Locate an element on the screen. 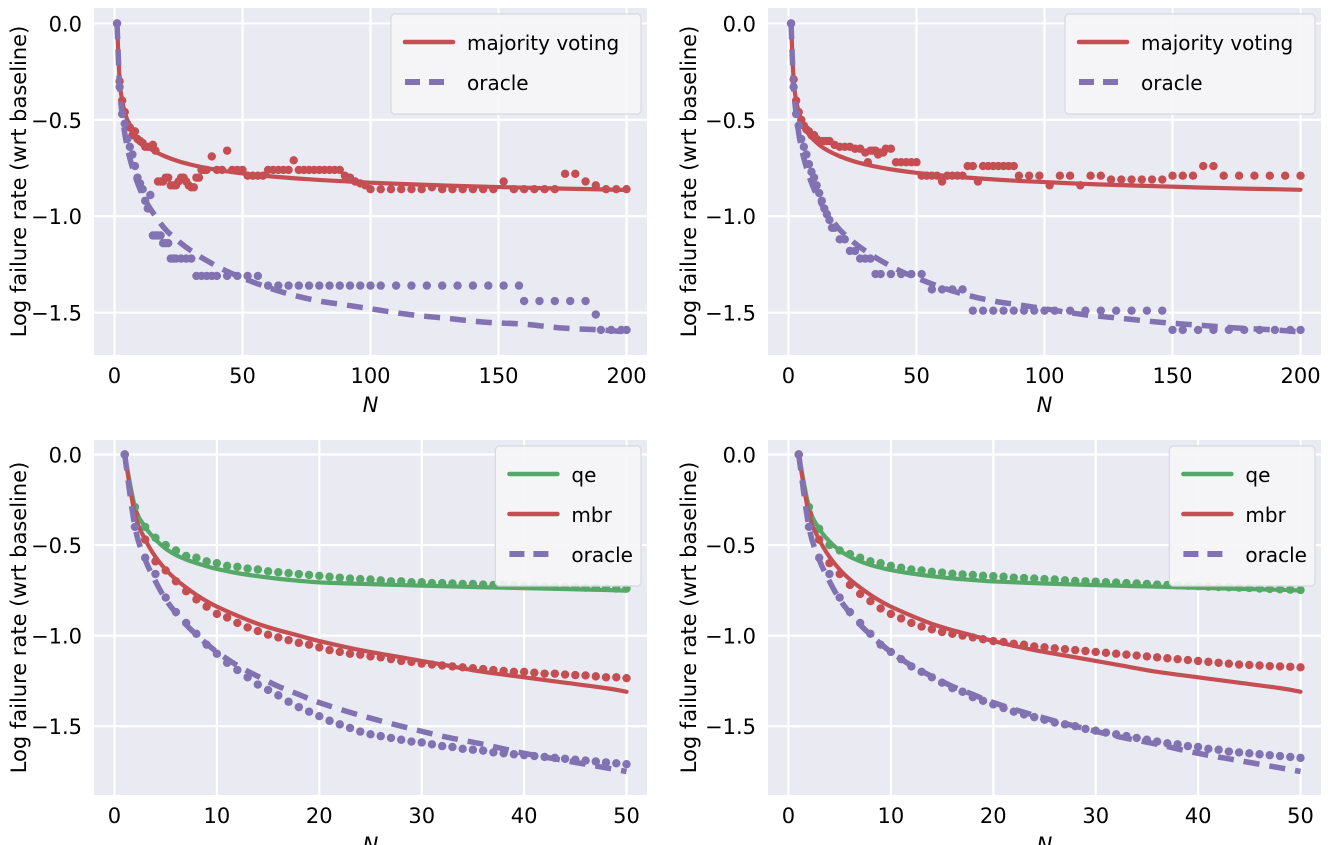  y-axis-label: Log failure rate (wrt baseline) is located at coordinates (19, 182).